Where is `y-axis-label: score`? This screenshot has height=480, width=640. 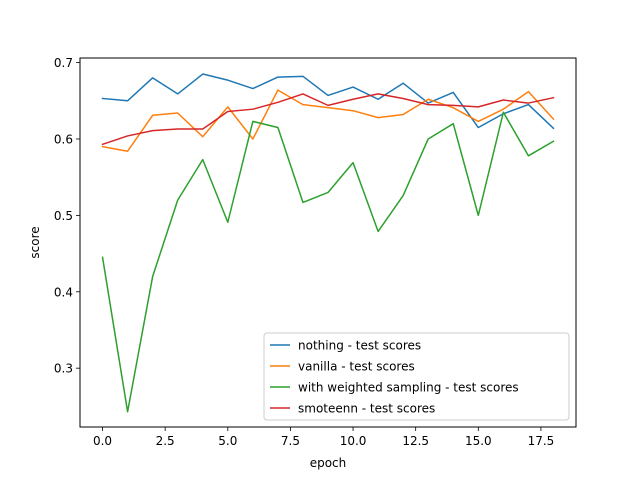 y-axis-label: score is located at coordinates (35, 242).